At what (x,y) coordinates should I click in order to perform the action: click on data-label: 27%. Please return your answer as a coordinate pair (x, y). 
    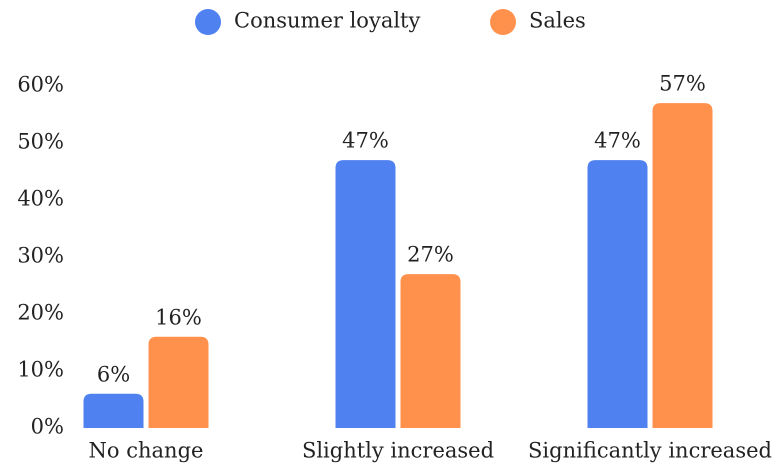
    Looking at the image, I should click on (430, 255).